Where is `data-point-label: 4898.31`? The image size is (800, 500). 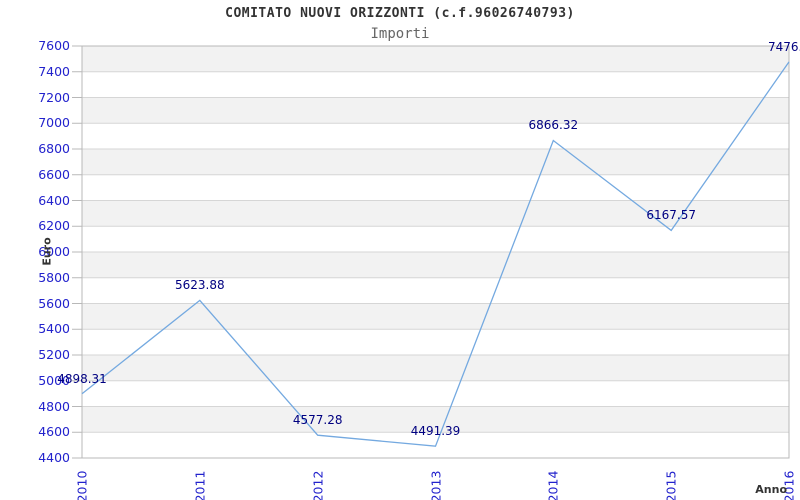
data-point-label: 4898.31 is located at coordinates (82, 378).